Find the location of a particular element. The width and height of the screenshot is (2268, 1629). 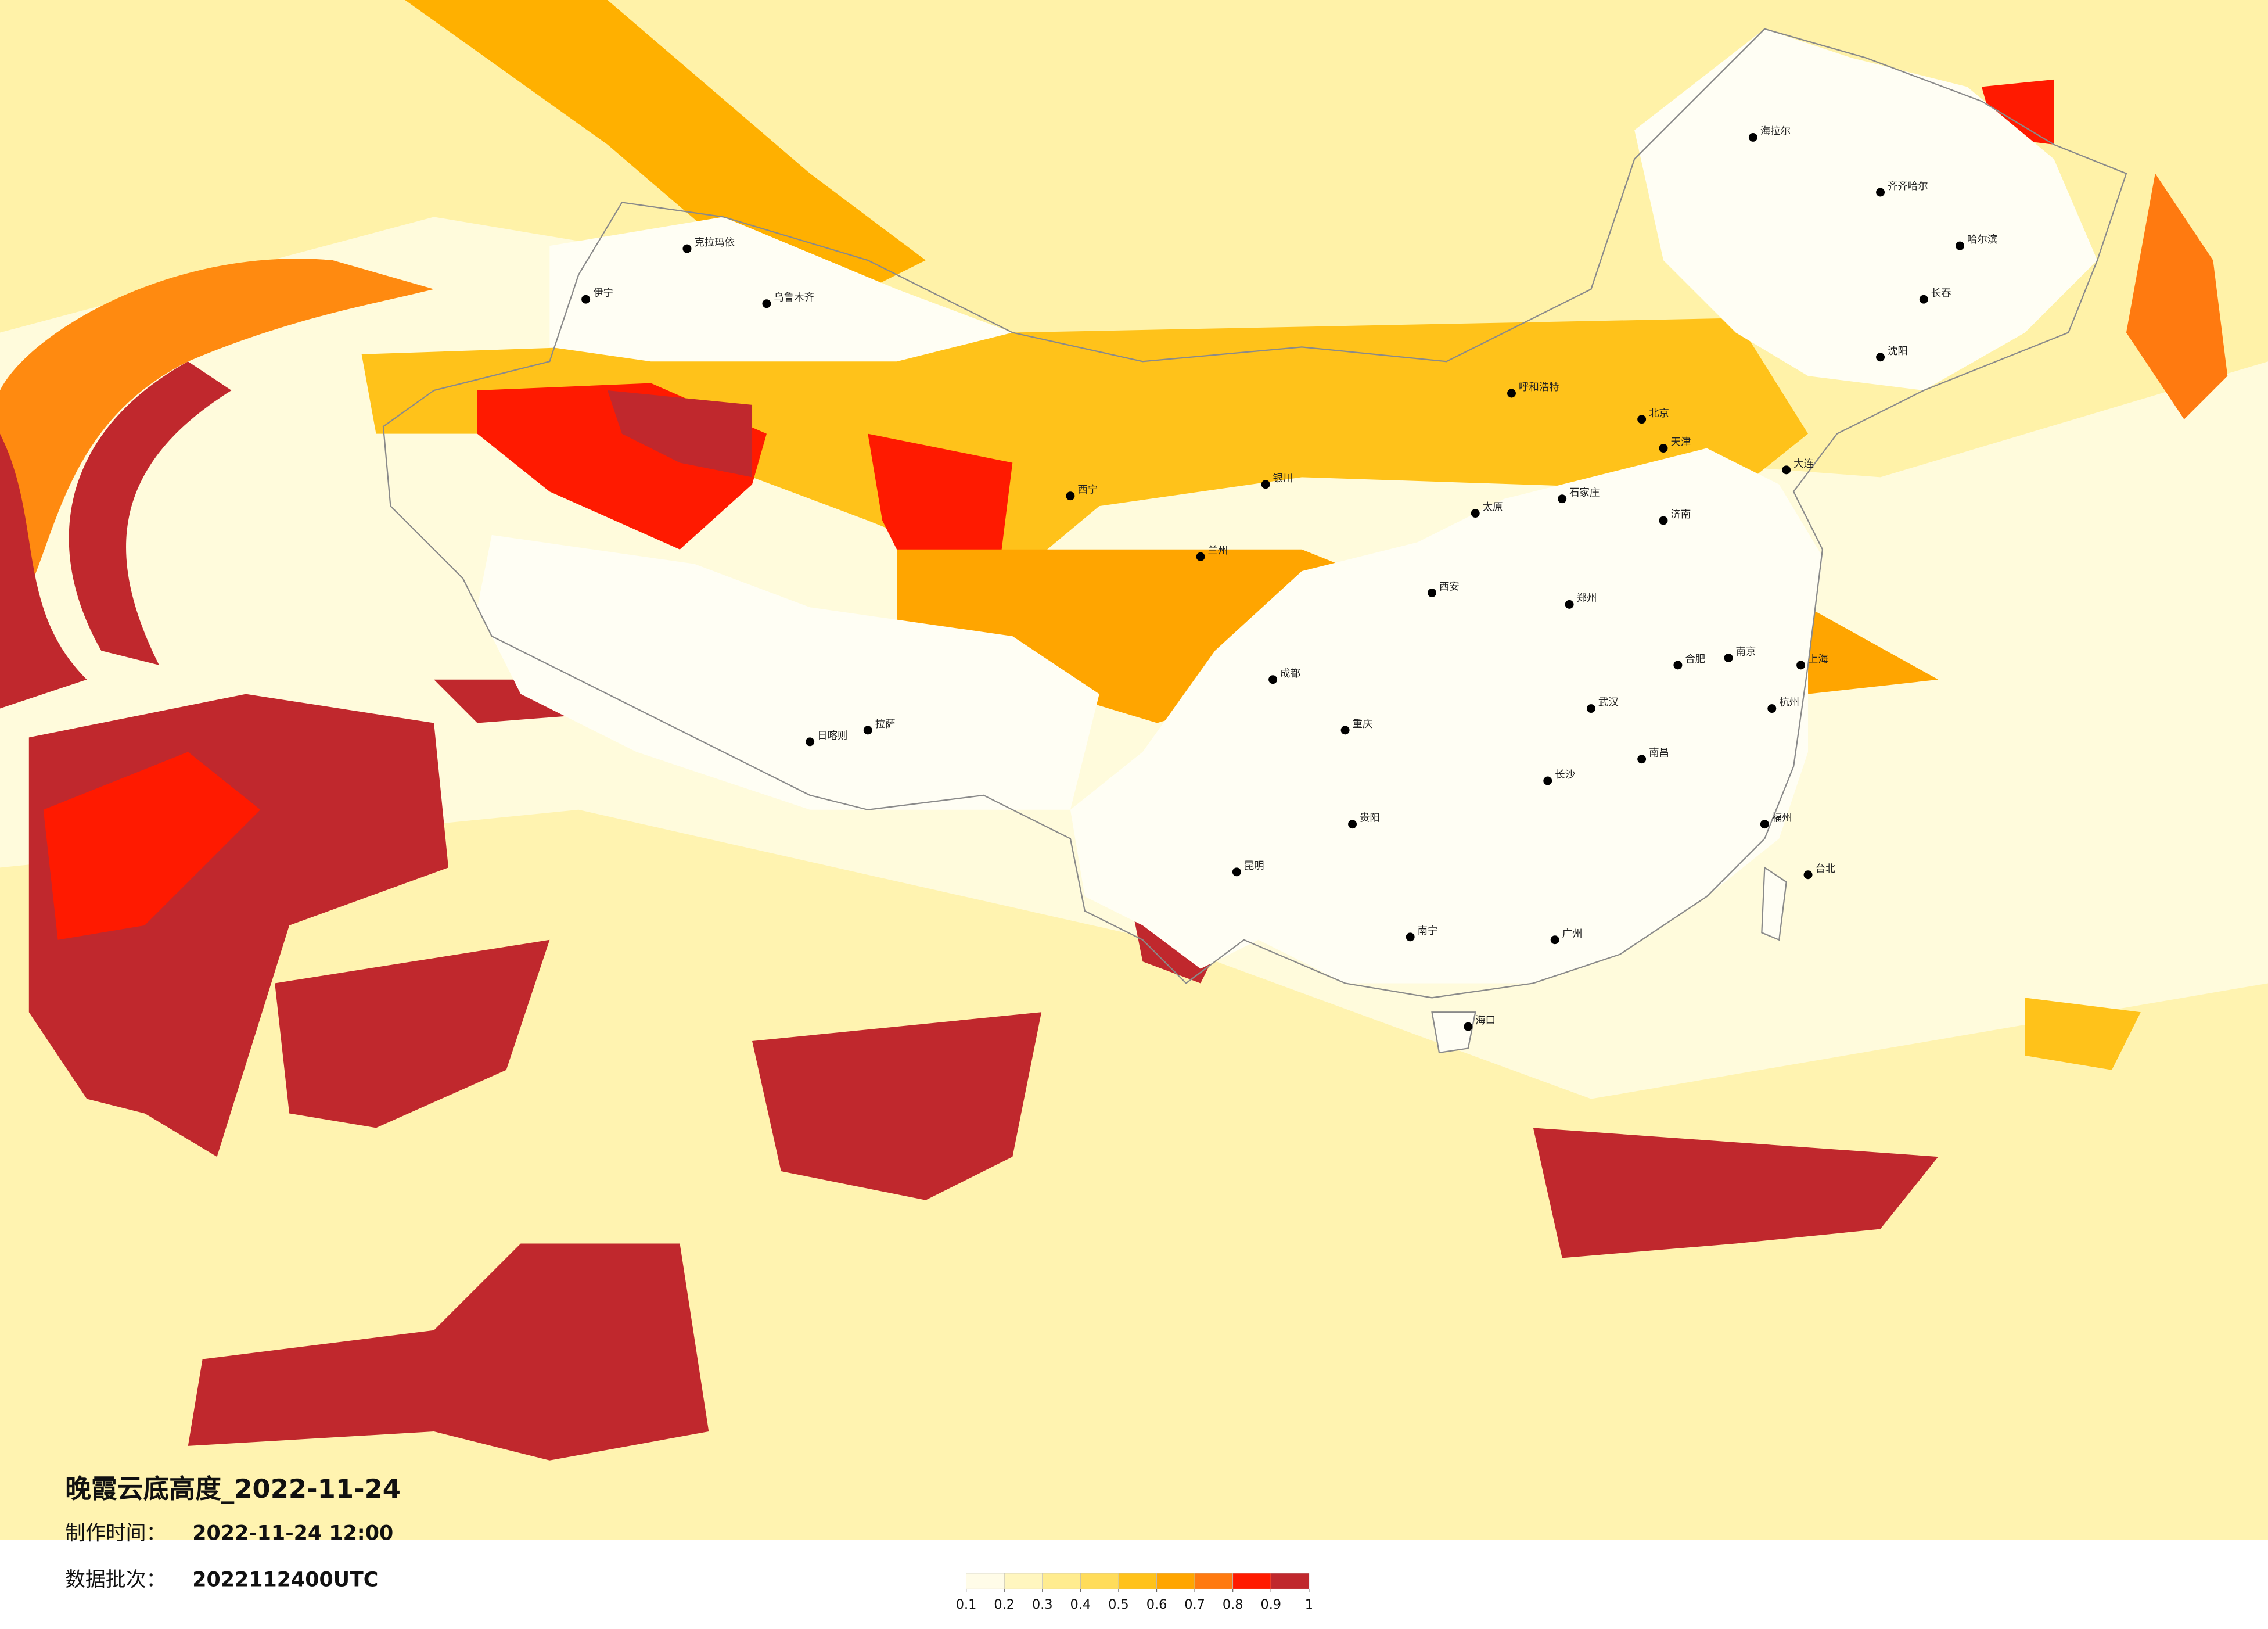

city-label: 成都 is located at coordinates (1290, 674).